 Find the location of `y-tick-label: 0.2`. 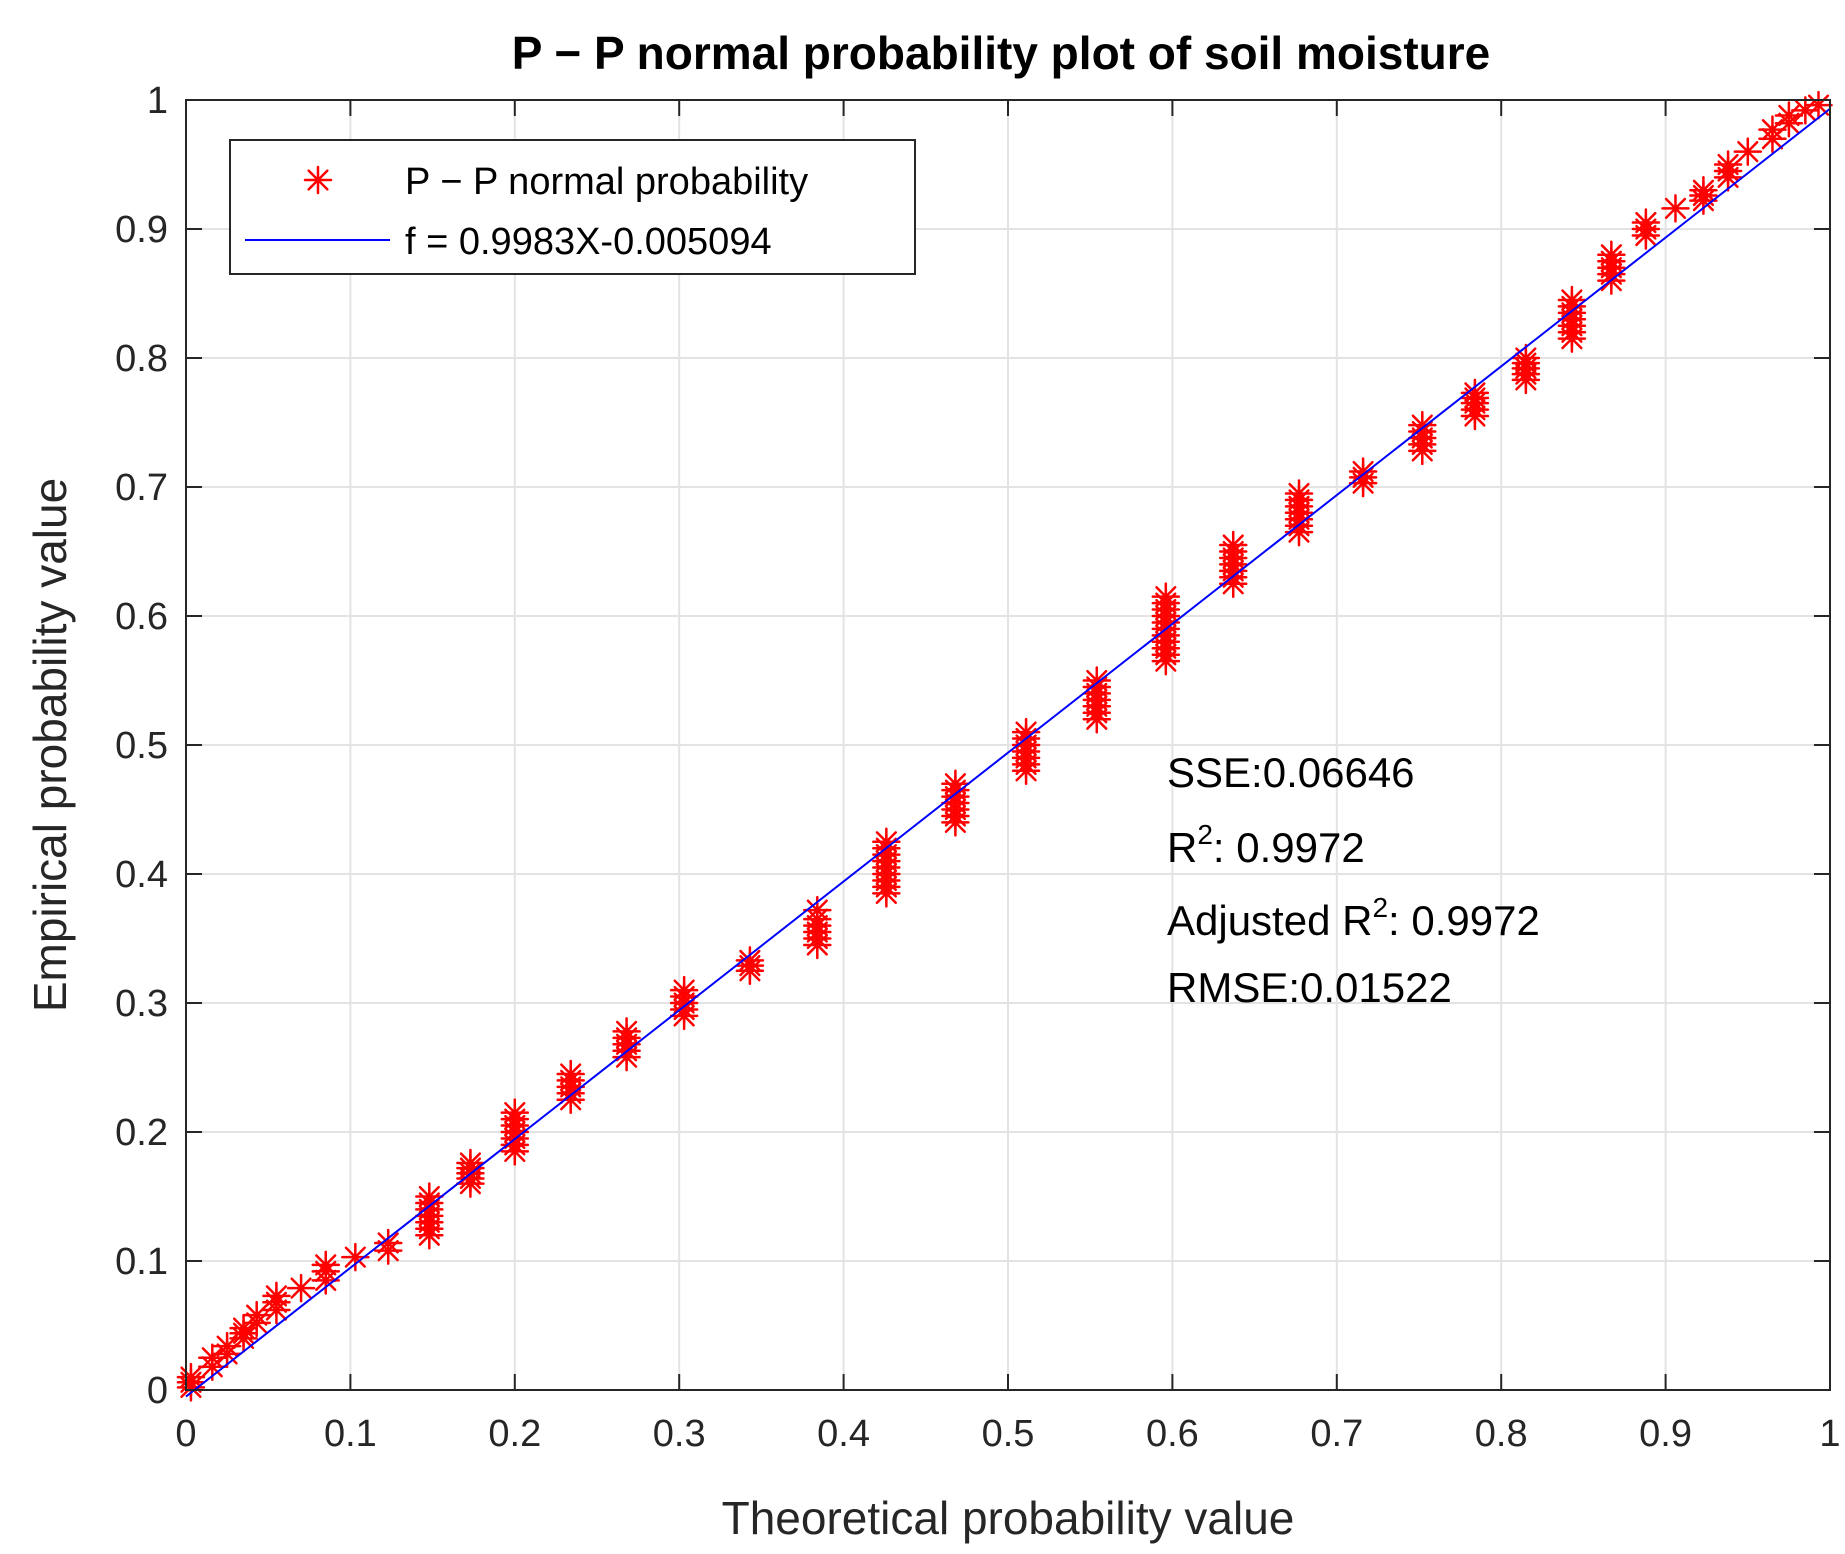

y-tick-label: 0.2 is located at coordinates (141, 1133).